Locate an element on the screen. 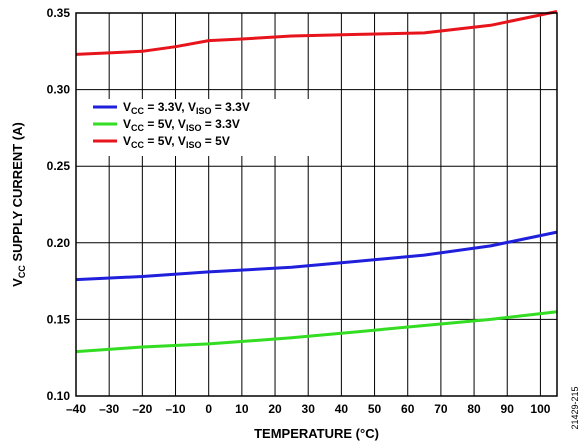 This screenshot has height=444, width=588. x-tick-labels: –40 –30 –20 –10 0 10 20 30 40 50 60 70 80 90 100 is located at coordinates (308, 409).